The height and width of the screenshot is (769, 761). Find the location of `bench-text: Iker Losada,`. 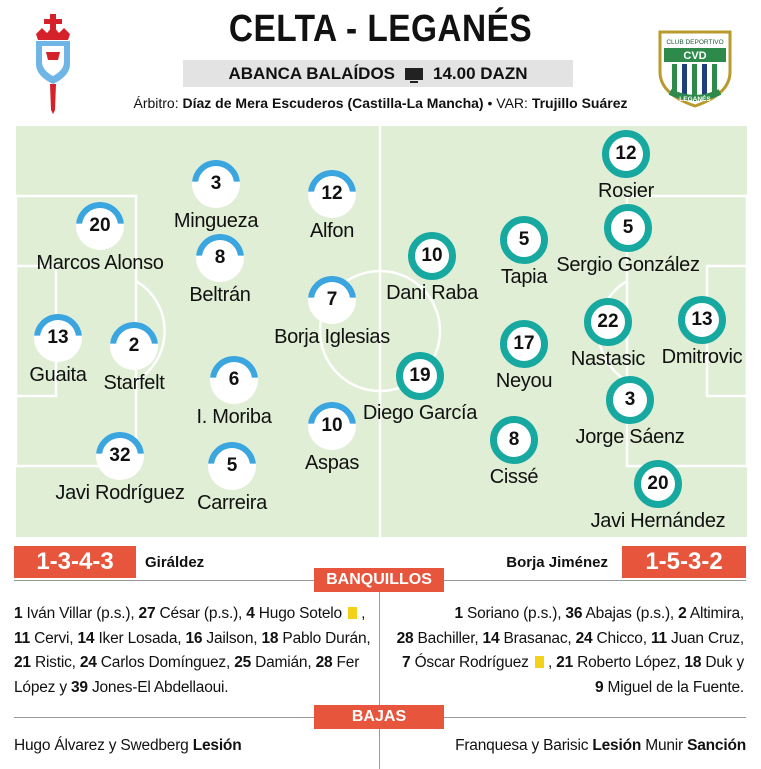

bench-text: Iker Losada, is located at coordinates (140, 638).